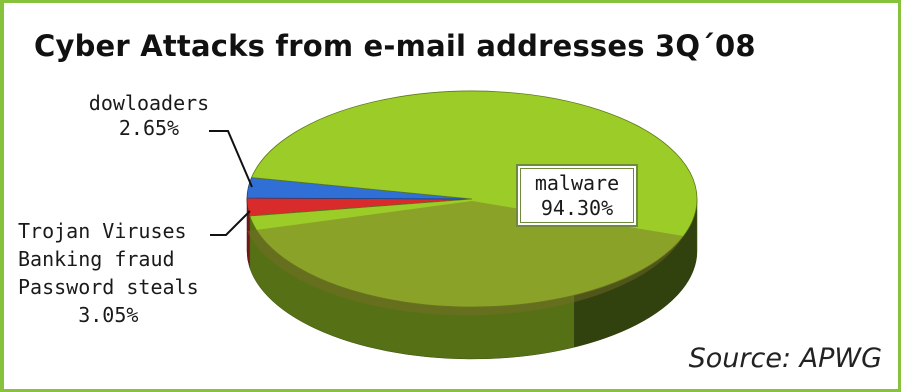  What do you see at coordinates (108, 315) in the screenshot?
I see `slice-value-trojan: 3.05%` at bounding box center [108, 315].